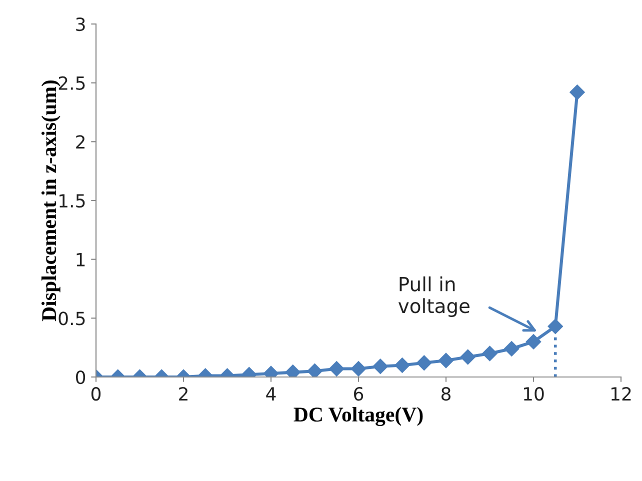  What do you see at coordinates (434, 296) in the screenshot?
I see `annotation: Pull in voltage` at bounding box center [434, 296].